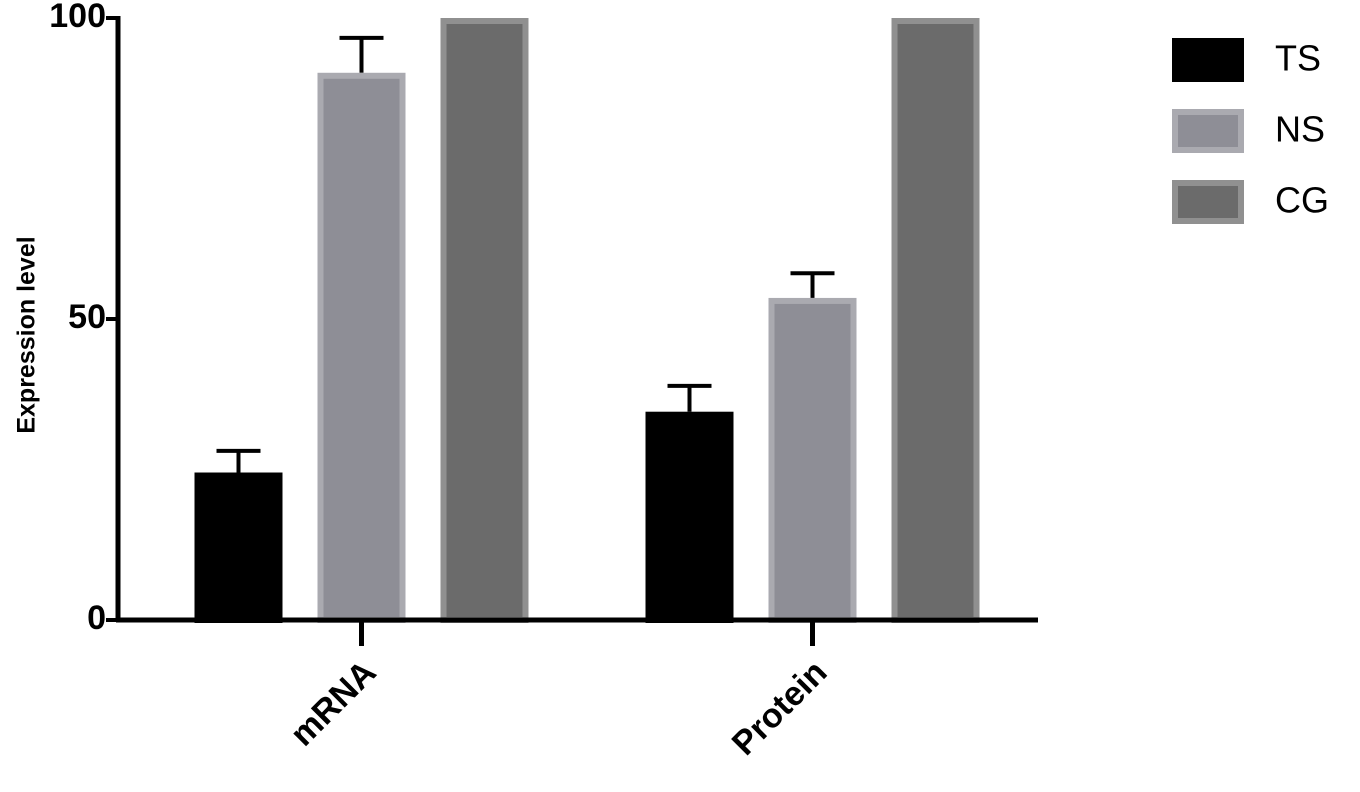 The image size is (1360, 792). I want to click on x-tick-label: mRNA, so click(333, 703).